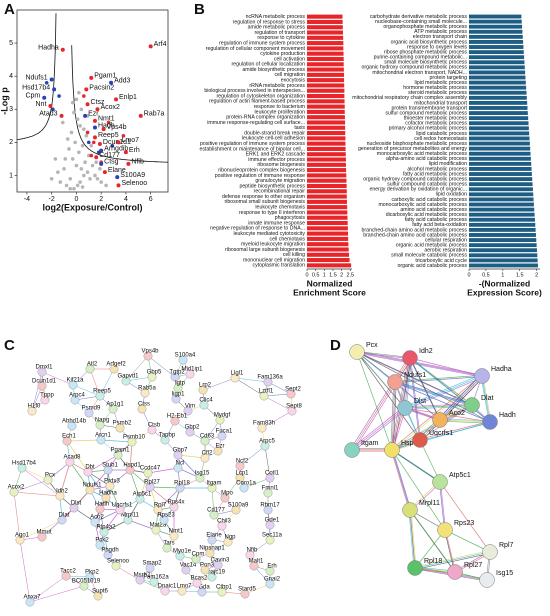 This screenshot has width=550, height=616. Describe the element at coordinates (122, 424) in the screenshot. I see `node-label: Psmb2` at that location.